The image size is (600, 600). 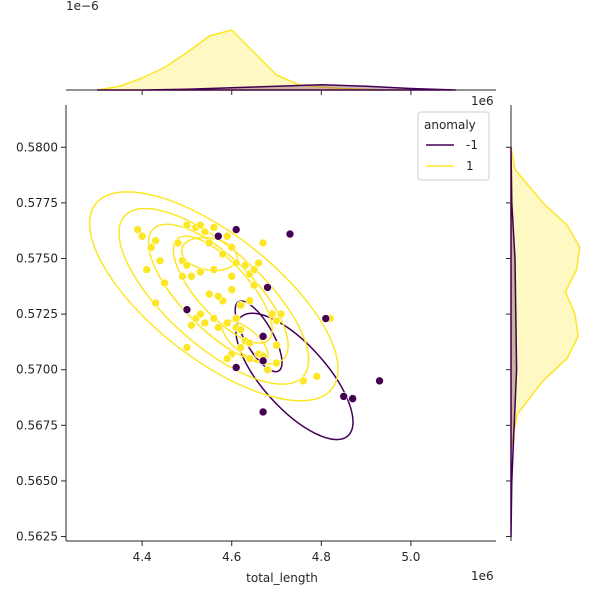 I want to click on right-marginal-density, so click(x=543, y=323).